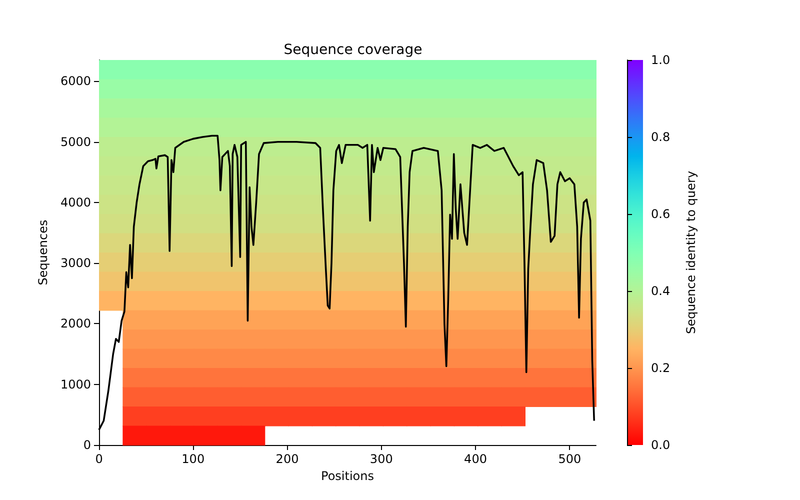 This screenshot has height=500, width=800. Describe the element at coordinates (75, 141) in the screenshot. I see `y-tick-label: 5000` at that location.